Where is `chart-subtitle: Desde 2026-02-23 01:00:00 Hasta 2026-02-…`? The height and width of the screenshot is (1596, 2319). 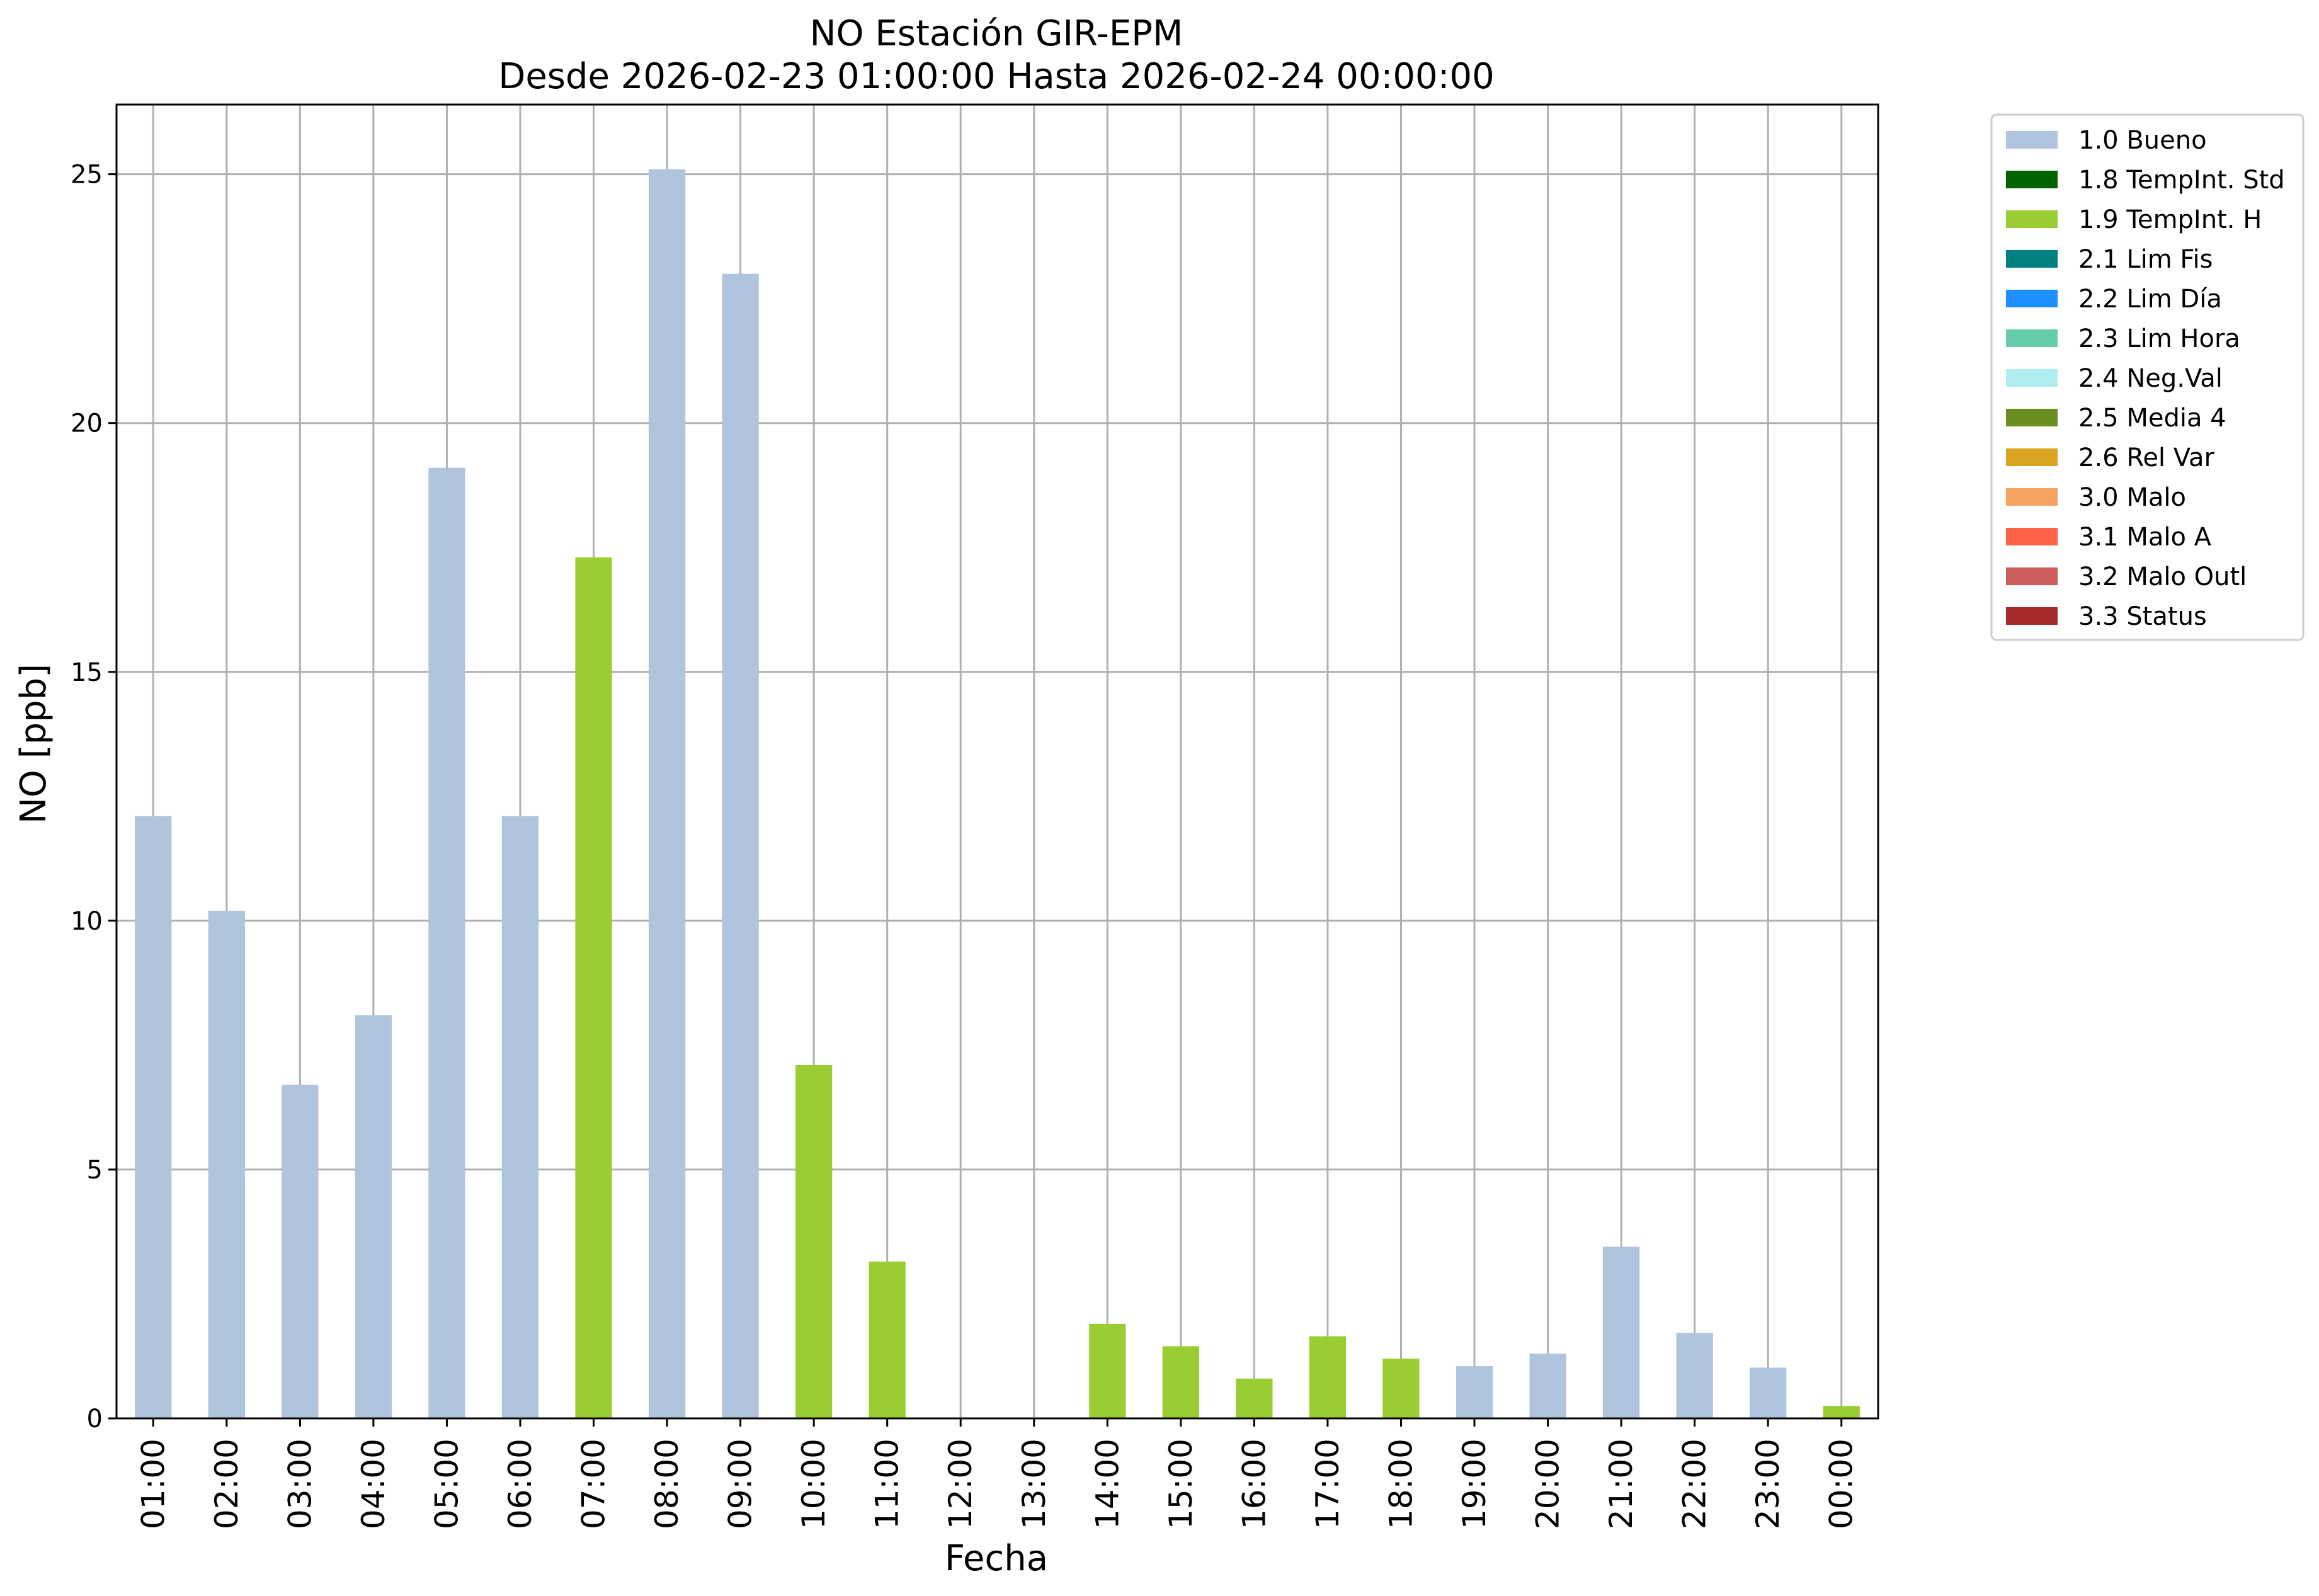
chart-subtitle: Desde 2026-02-23 01:00:00 Hasta 2026-02-… is located at coordinates (996, 76).